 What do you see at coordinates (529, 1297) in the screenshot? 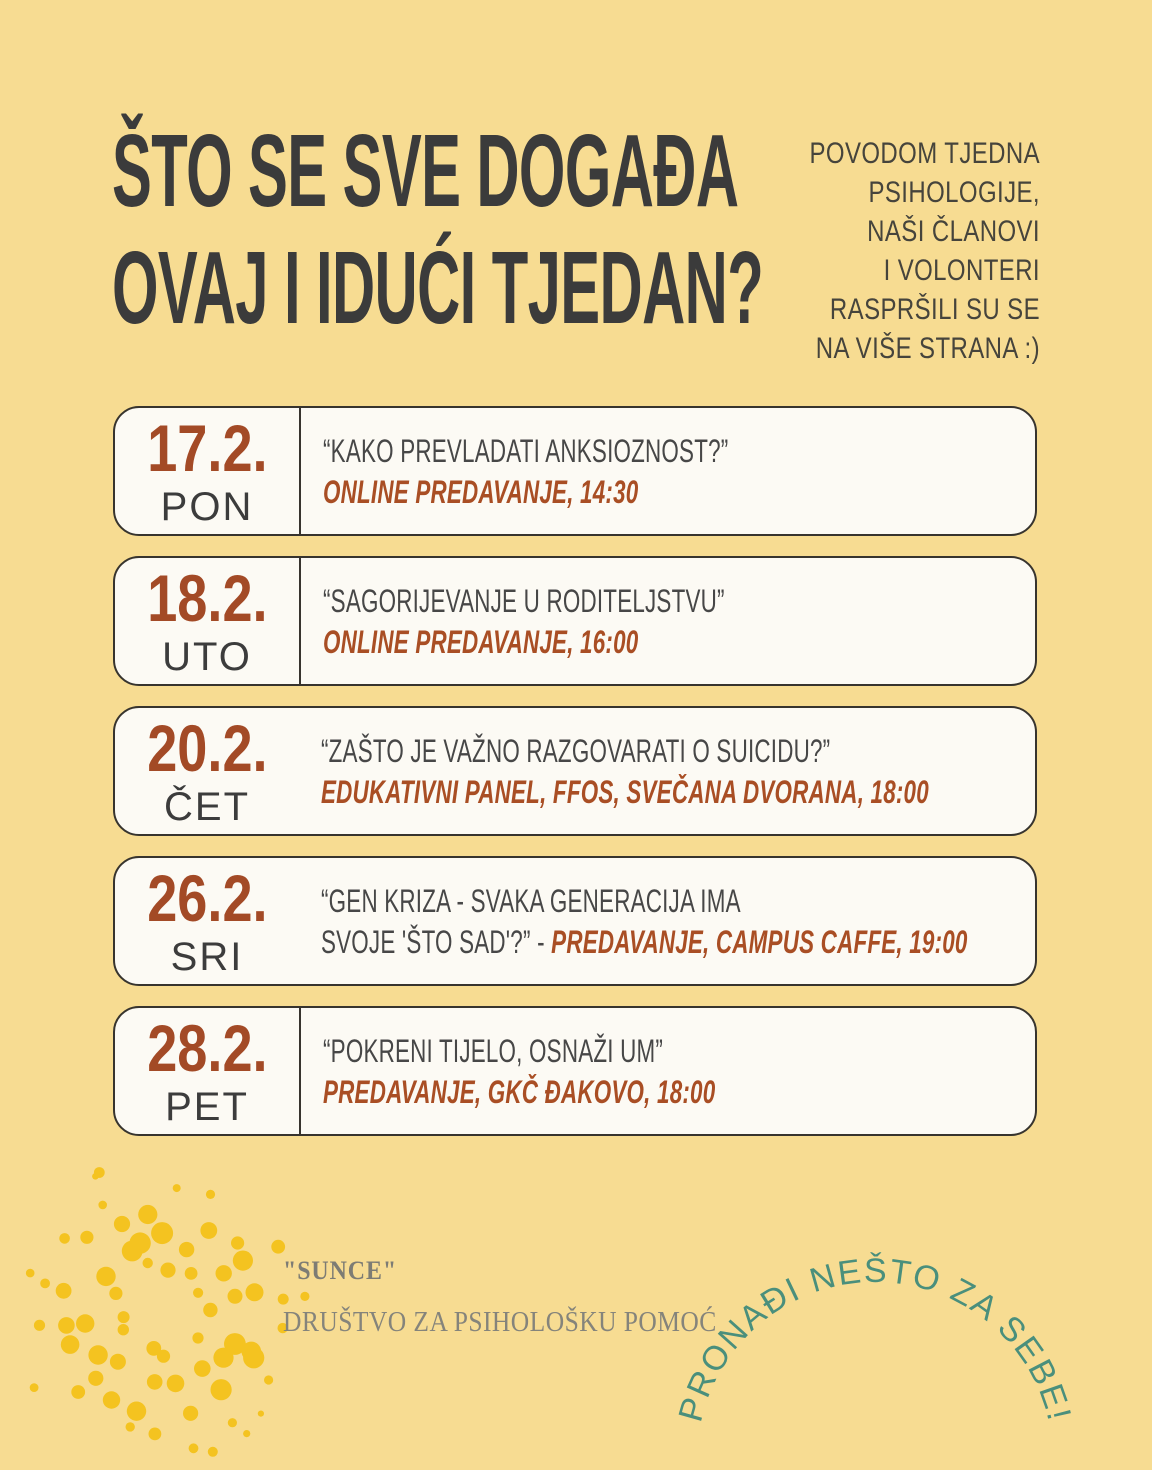
I see `organization-block: "SUNCE" DRUŠTVO ZA PSIHOLOŠKU POMOĆ` at bounding box center [529, 1297].